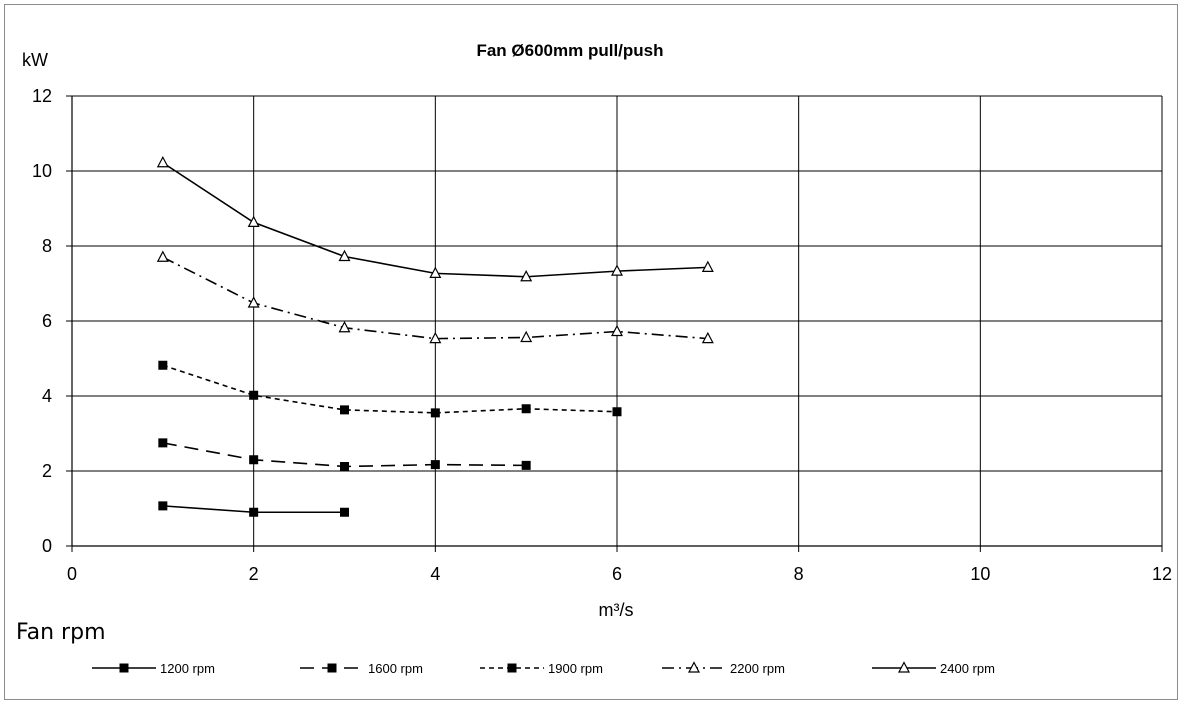  What do you see at coordinates (72, 574) in the screenshot?
I see `x-tick-label: 0` at bounding box center [72, 574].